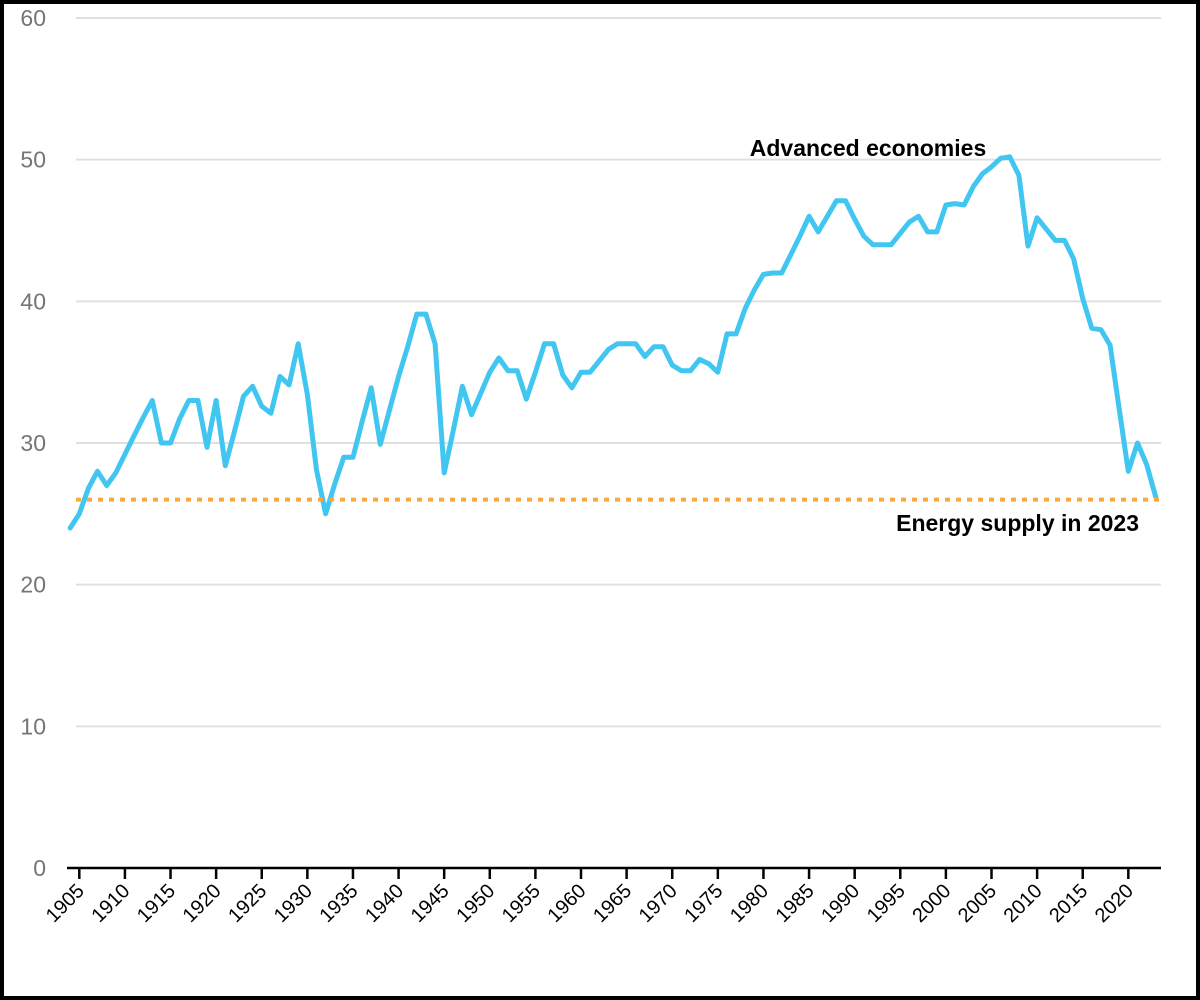  What do you see at coordinates (65, 903) in the screenshot?
I see `x-tick-label-1905: 1905` at bounding box center [65, 903].